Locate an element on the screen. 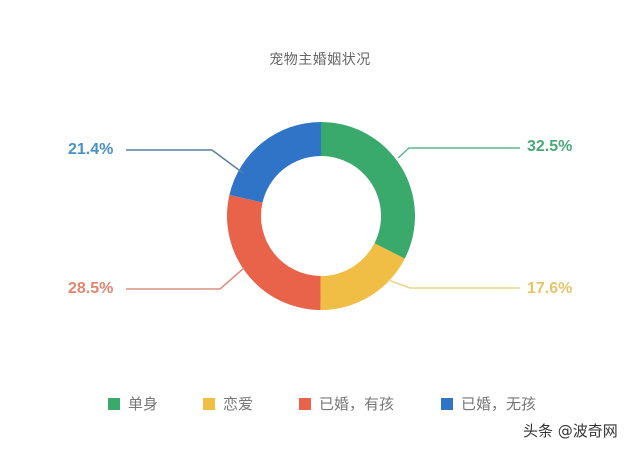 The height and width of the screenshot is (452, 640). slice-single is located at coordinates (368, 190).